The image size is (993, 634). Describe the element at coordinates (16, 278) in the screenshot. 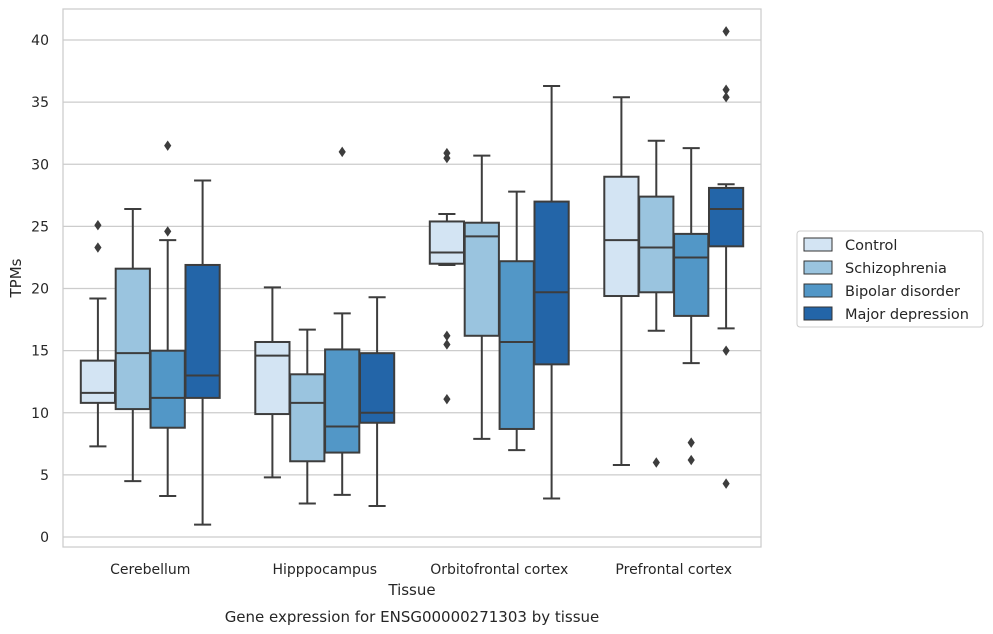

I see `y-axis-title: TPMs` at that location.